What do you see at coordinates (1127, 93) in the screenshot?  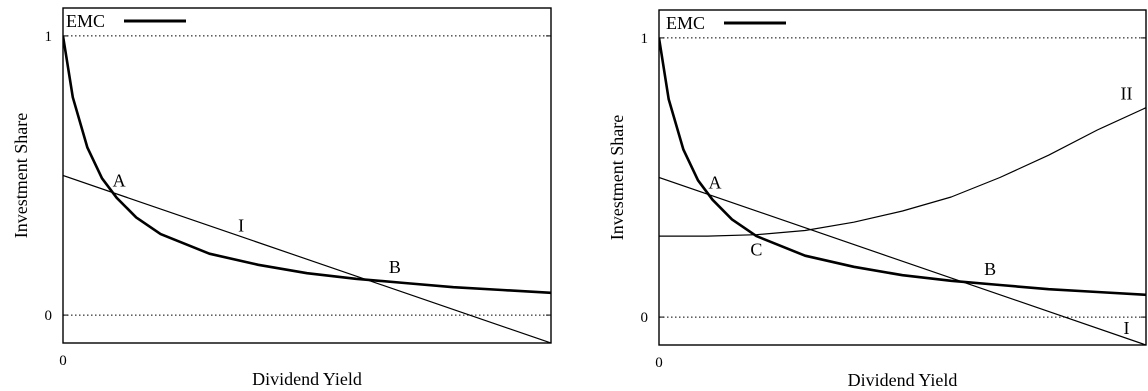 I see `annotation-label: II` at bounding box center [1127, 93].